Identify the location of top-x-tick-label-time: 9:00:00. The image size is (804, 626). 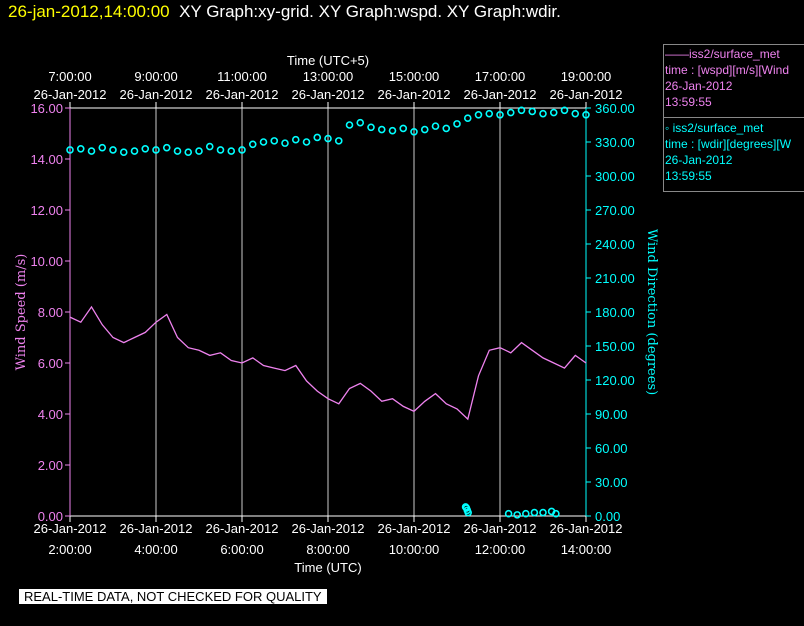
(155, 76).